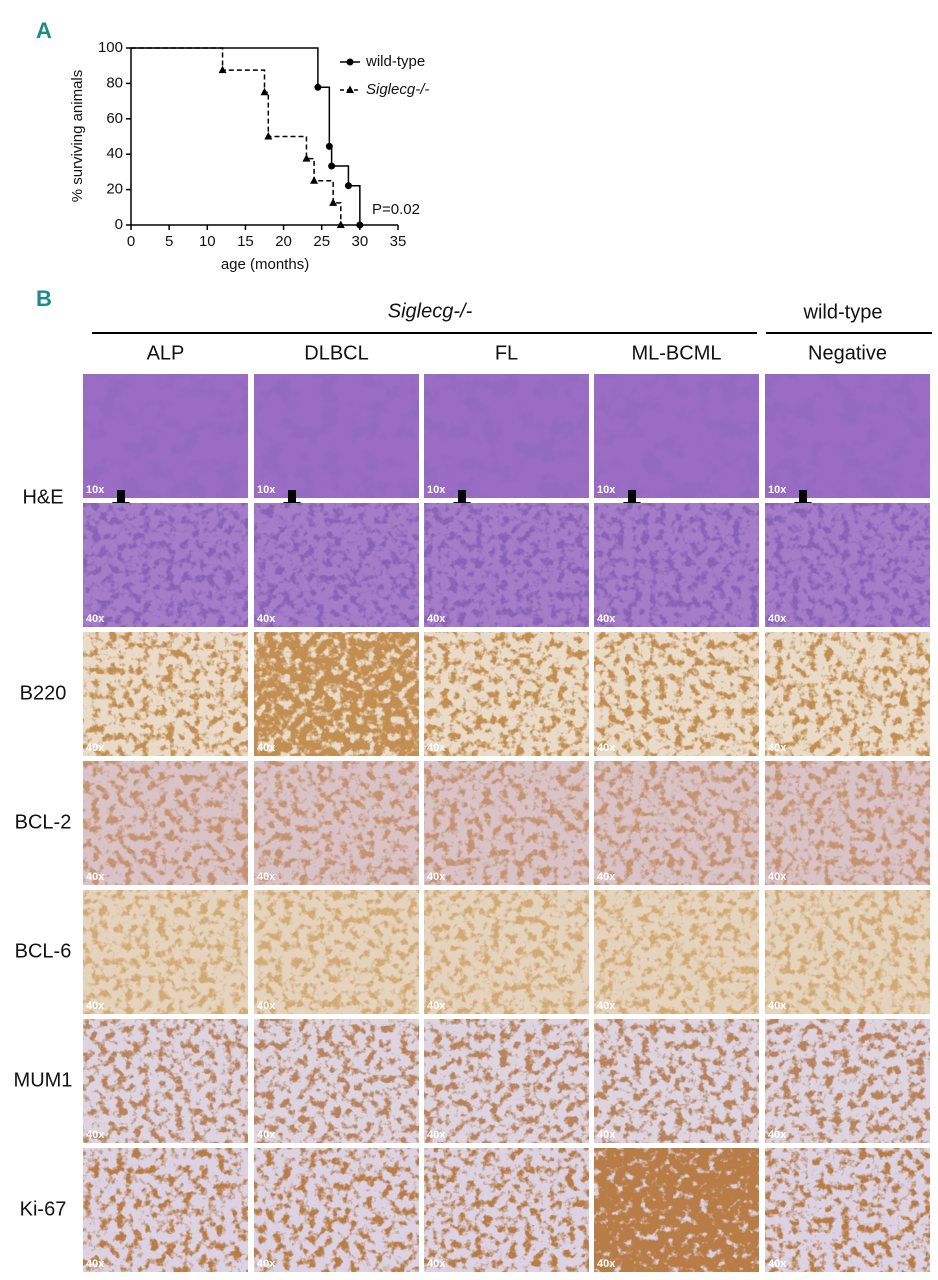 The height and width of the screenshot is (1280, 938). What do you see at coordinates (43, 822) in the screenshot?
I see `row-label: BCL-2` at bounding box center [43, 822].